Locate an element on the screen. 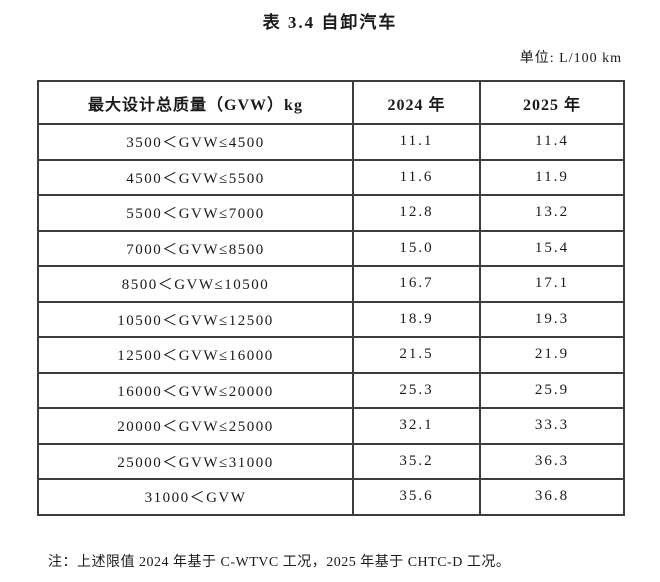 This screenshot has width=660, height=582. gvw-range-cell: 8500＜GVW≤10500 is located at coordinates (195, 284).